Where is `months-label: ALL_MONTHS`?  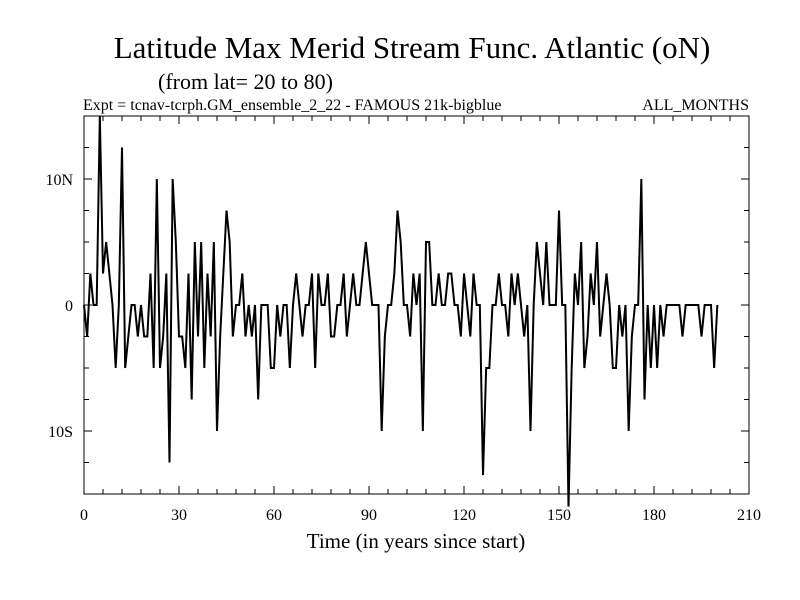 months-label: ALL_MONTHS is located at coordinates (695, 105).